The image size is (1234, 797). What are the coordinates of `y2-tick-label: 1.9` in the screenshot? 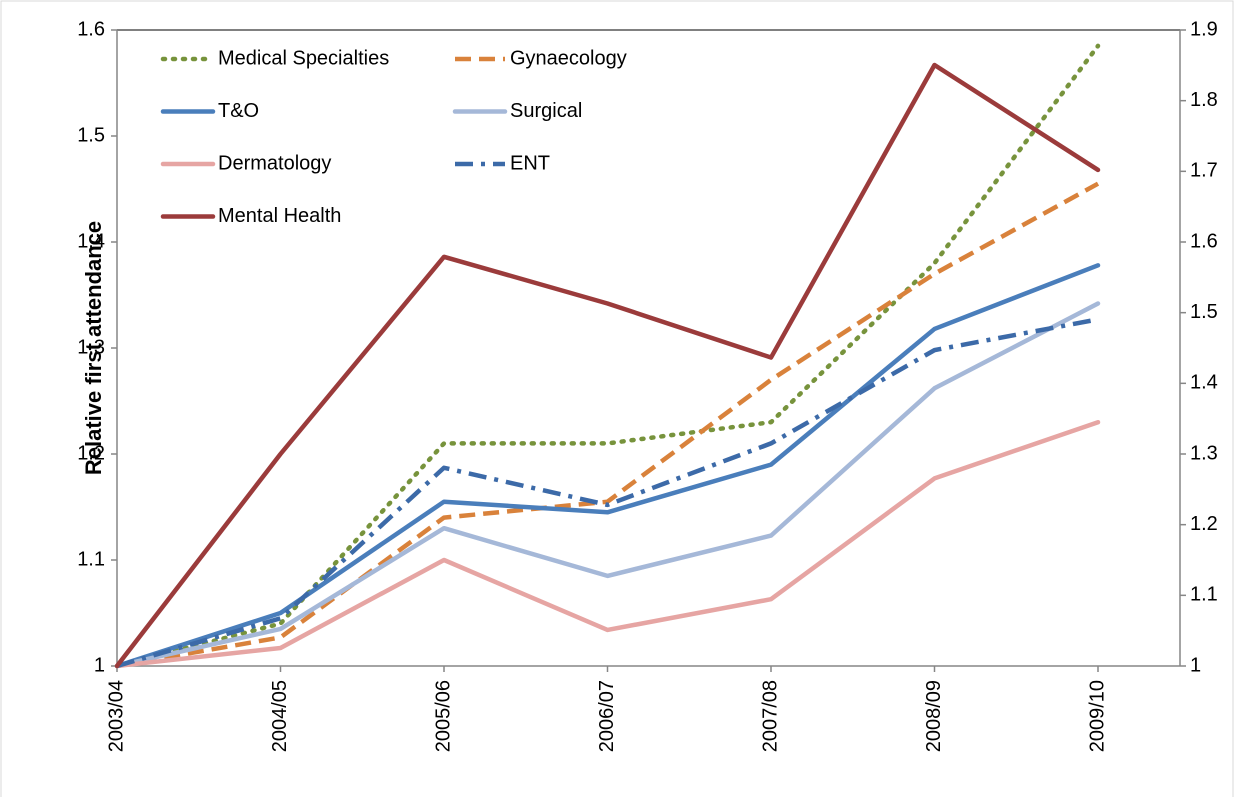 It's located at (1204, 29).